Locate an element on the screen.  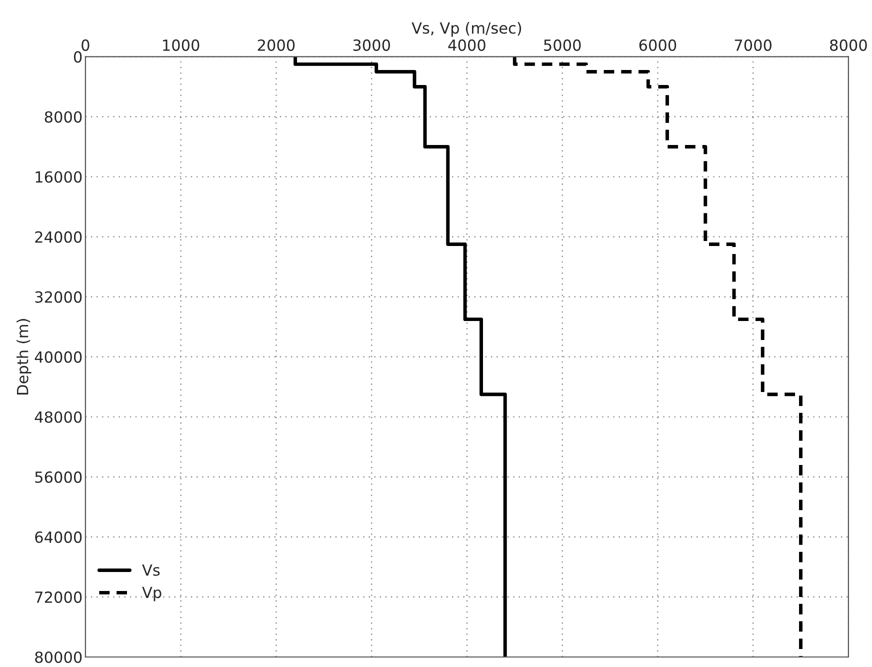
y-tick-label: 64000 is located at coordinates (58, 537).